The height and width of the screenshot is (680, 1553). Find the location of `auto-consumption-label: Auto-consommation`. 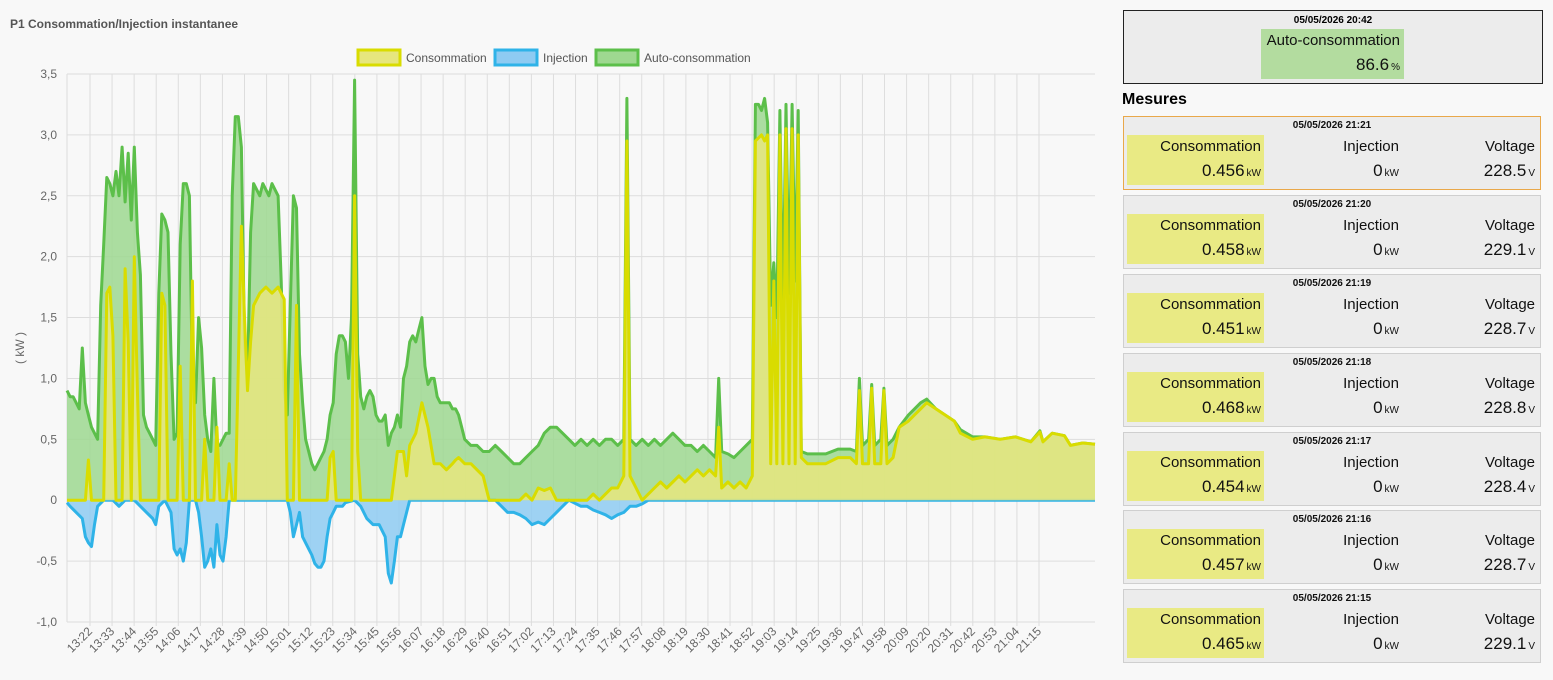

auto-consumption-label: Auto-consommation is located at coordinates (1333, 40).